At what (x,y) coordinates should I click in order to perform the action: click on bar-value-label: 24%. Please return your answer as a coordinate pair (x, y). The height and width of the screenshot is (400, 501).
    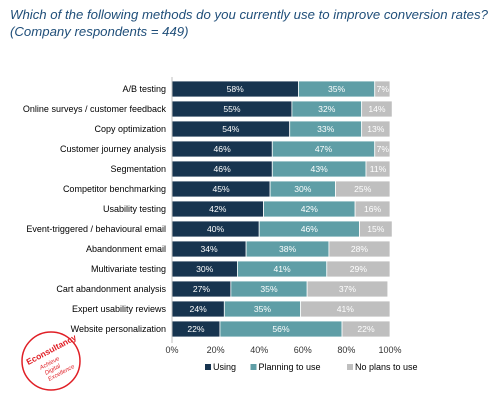
    Looking at the image, I should click on (199, 309).